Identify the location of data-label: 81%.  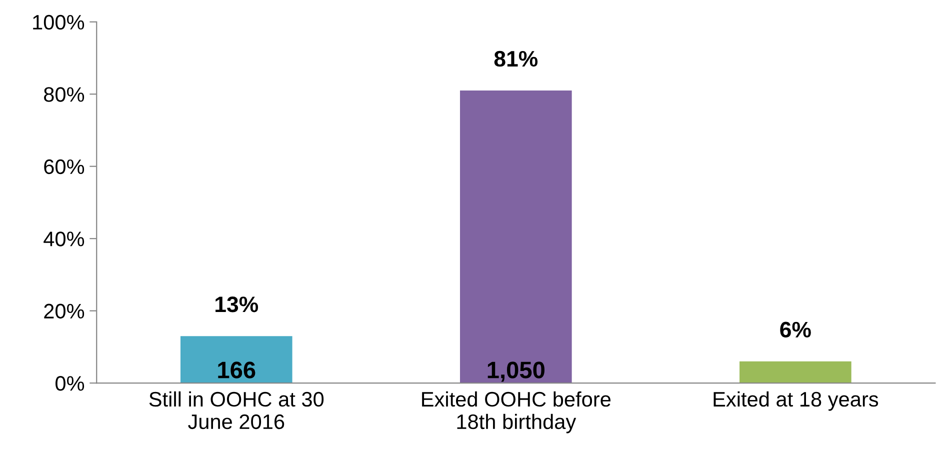
(516, 58).